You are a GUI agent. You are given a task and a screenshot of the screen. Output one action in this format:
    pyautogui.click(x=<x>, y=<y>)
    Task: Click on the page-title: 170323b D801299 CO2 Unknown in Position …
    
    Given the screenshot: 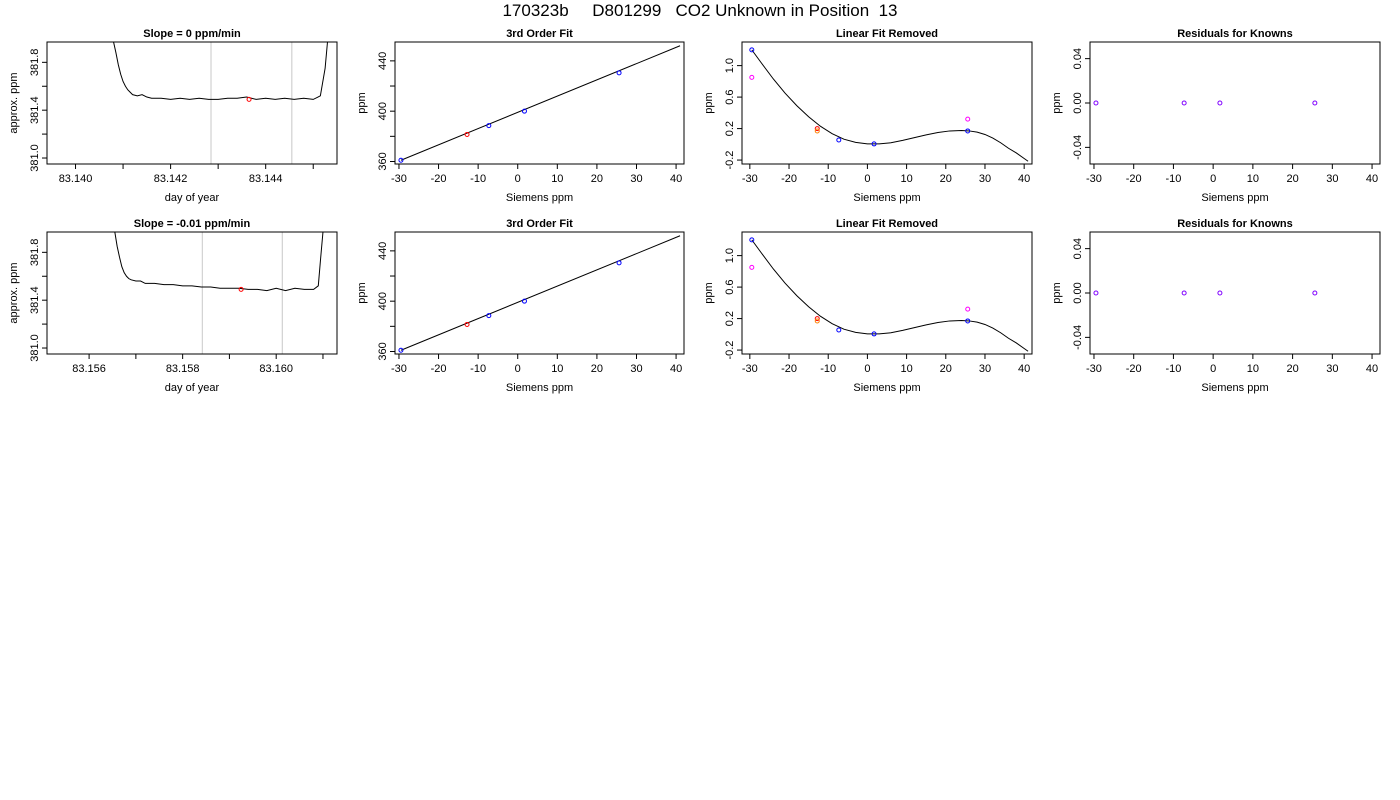 What is the action you would take?
    pyautogui.click(x=700, y=10)
    